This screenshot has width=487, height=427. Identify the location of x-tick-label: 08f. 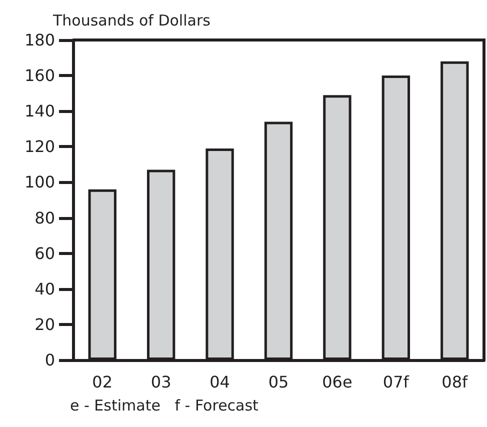
(455, 382).